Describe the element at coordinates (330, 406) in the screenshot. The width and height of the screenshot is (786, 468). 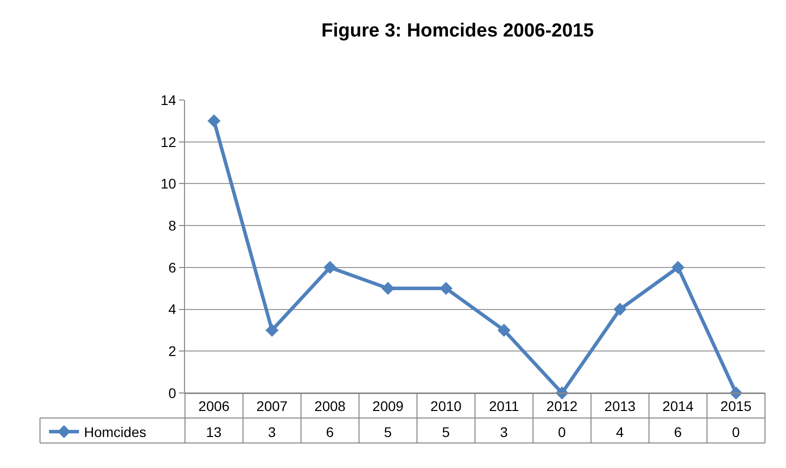
I see `x-tick-label: 2008` at that location.